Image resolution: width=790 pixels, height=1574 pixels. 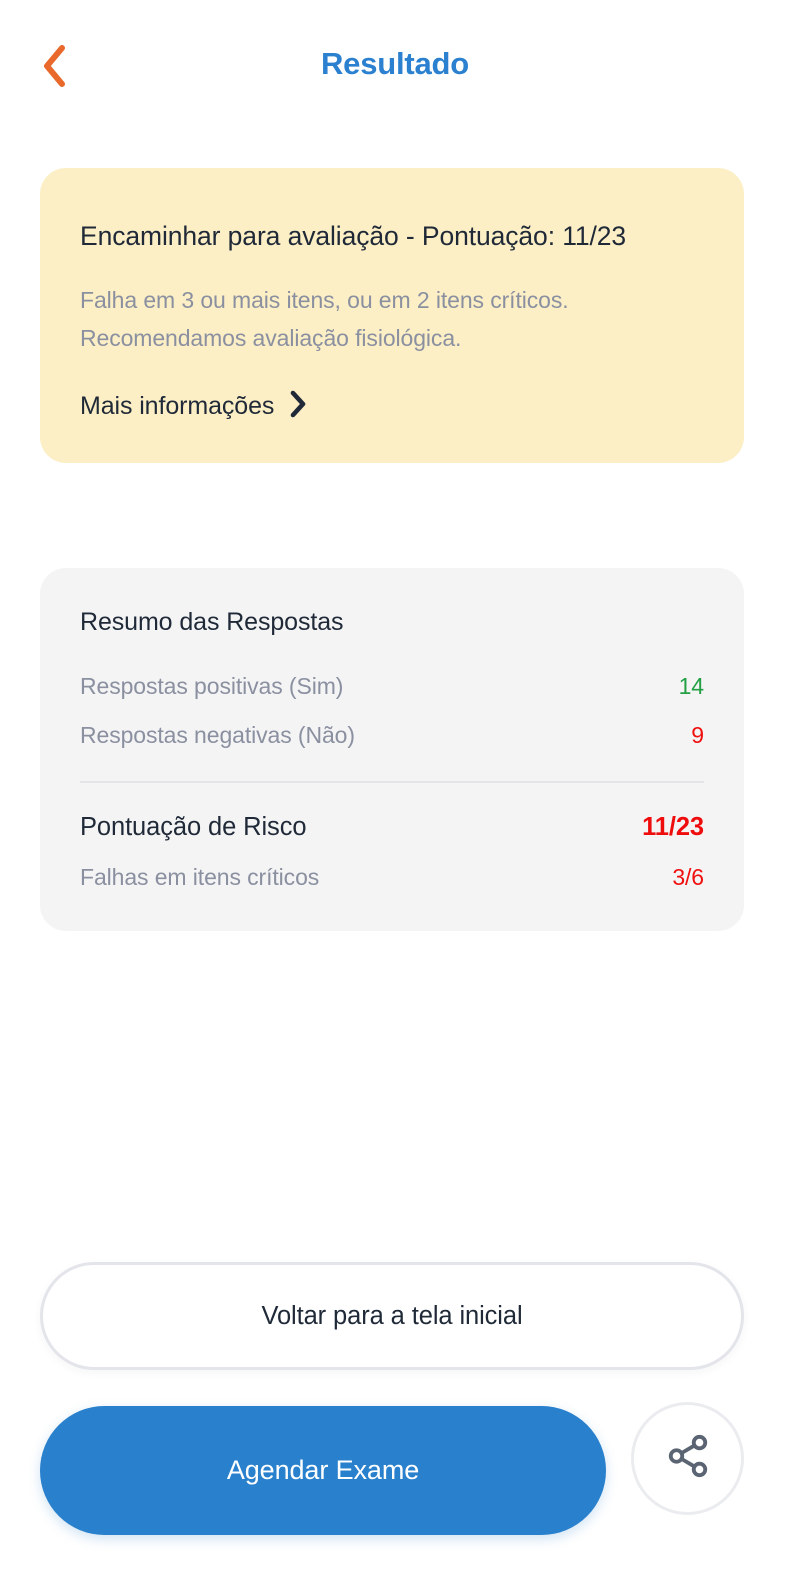 I want to click on page-title: Resultado, so click(x=395, y=63).